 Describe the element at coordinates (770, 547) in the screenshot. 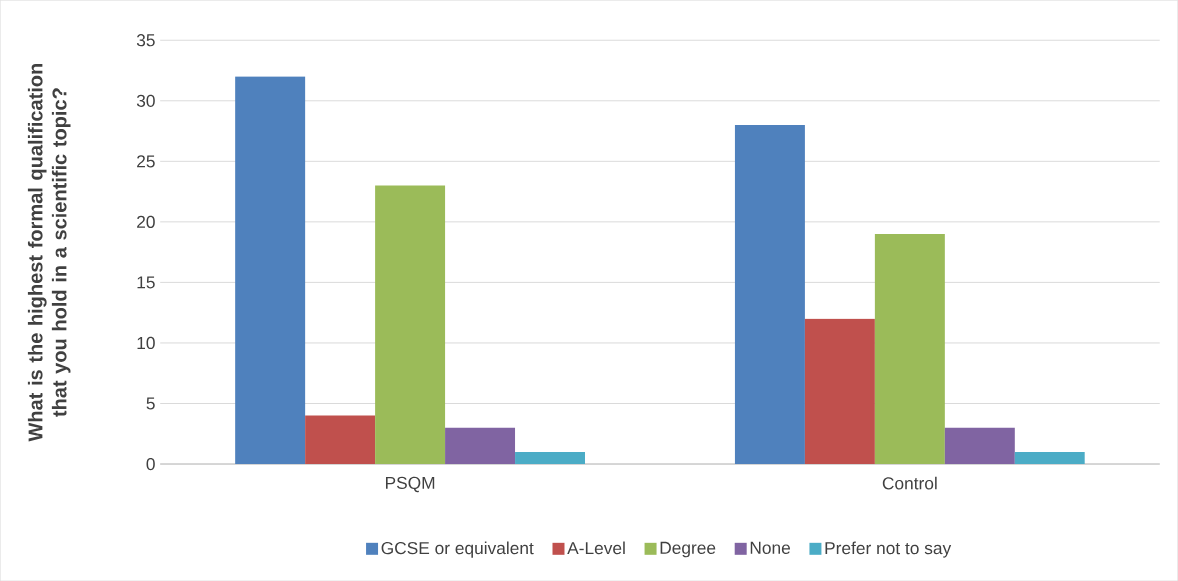

I see `legend-label: None` at that location.